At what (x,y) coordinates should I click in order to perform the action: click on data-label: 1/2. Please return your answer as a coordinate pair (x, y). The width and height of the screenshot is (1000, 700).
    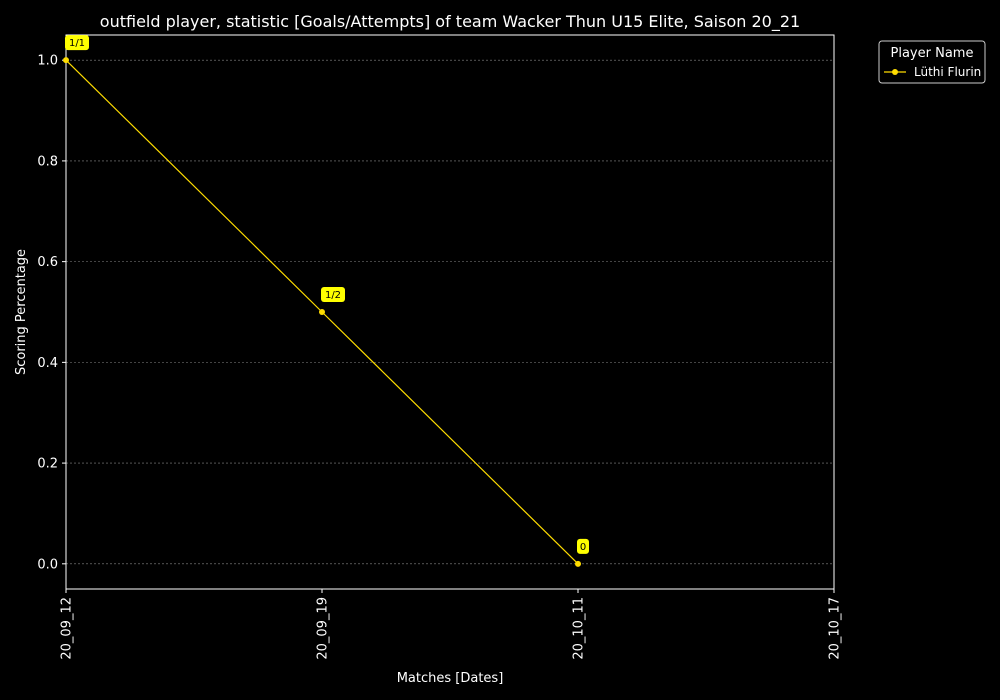
    Looking at the image, I should click on (333, 294).